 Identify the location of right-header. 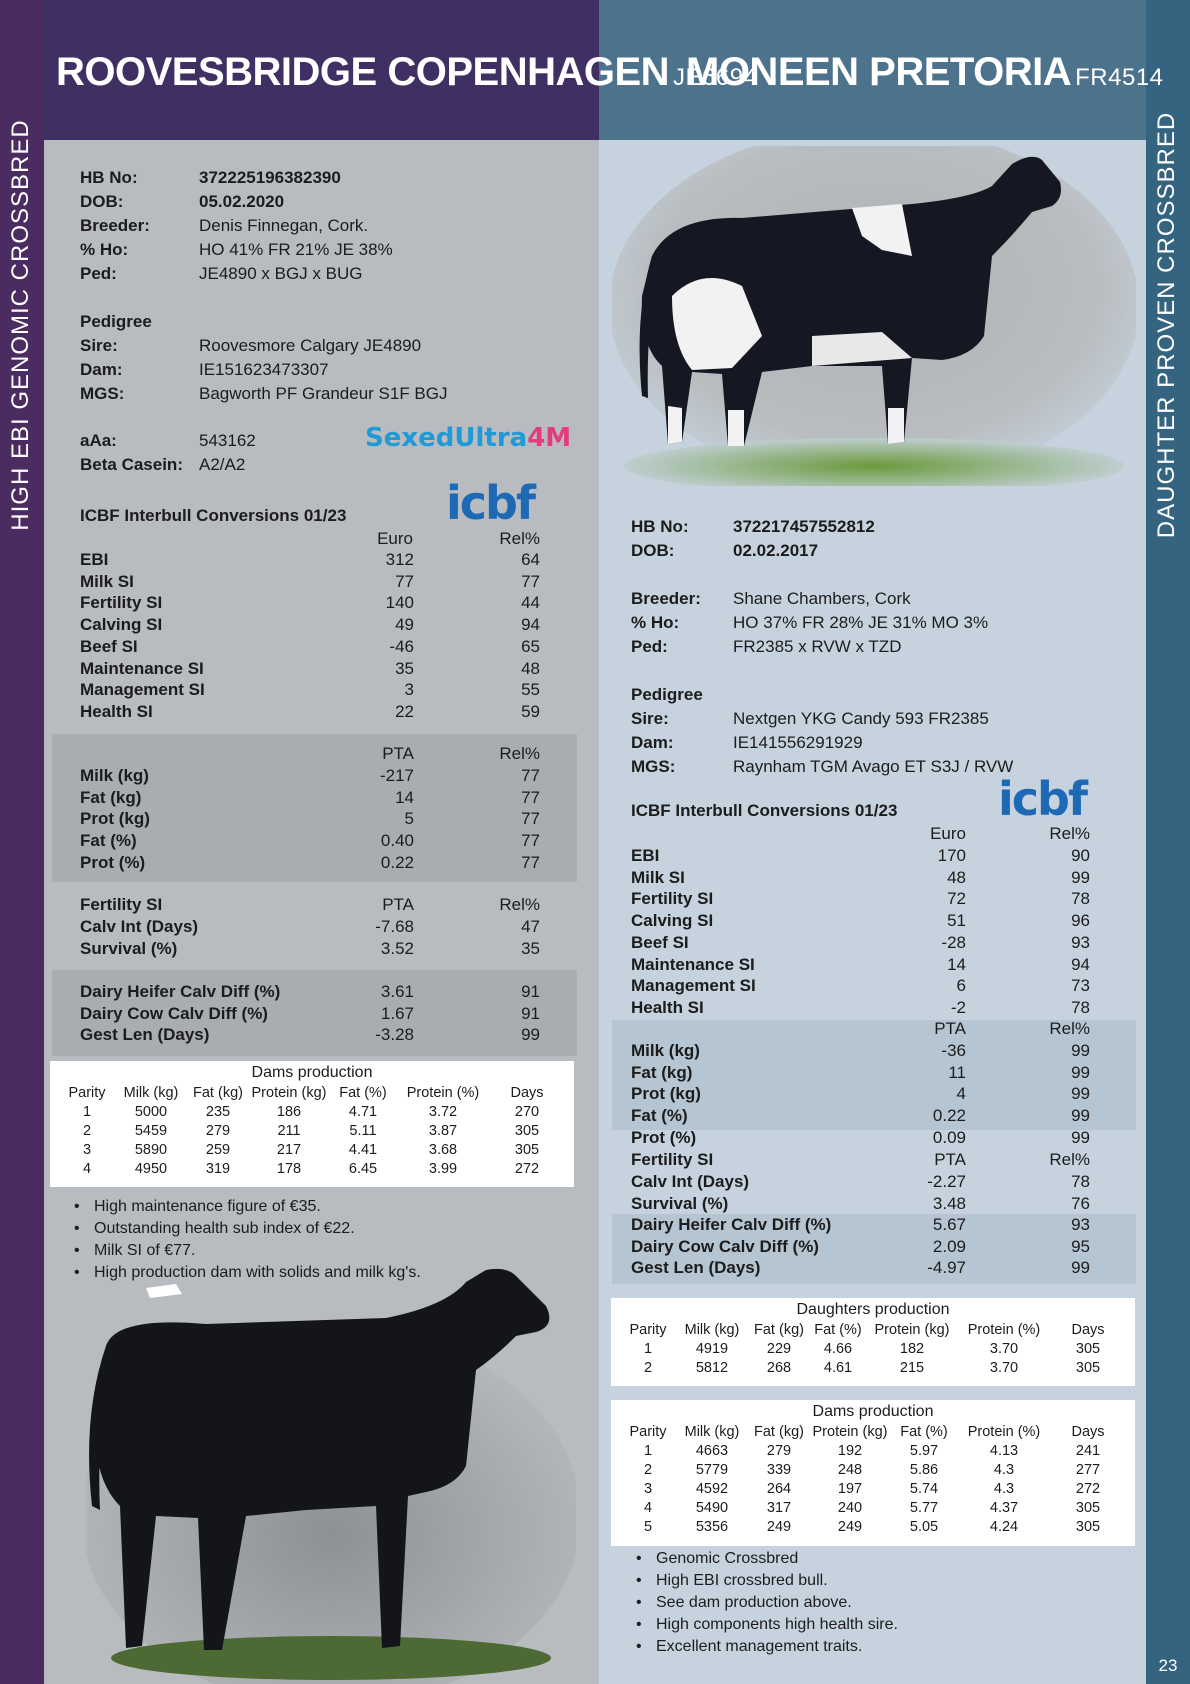
(872, 70).